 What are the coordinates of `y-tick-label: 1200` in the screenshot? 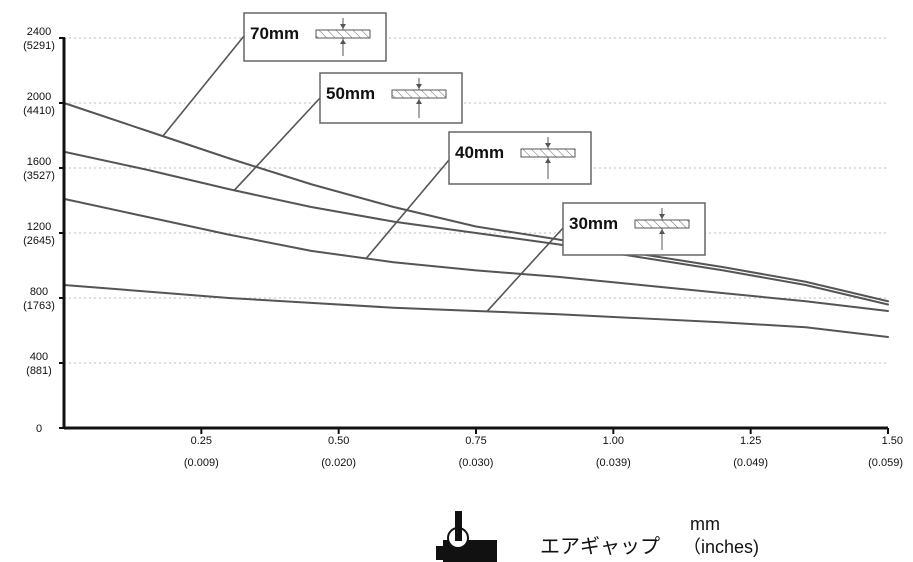 It's located at (39, 227).